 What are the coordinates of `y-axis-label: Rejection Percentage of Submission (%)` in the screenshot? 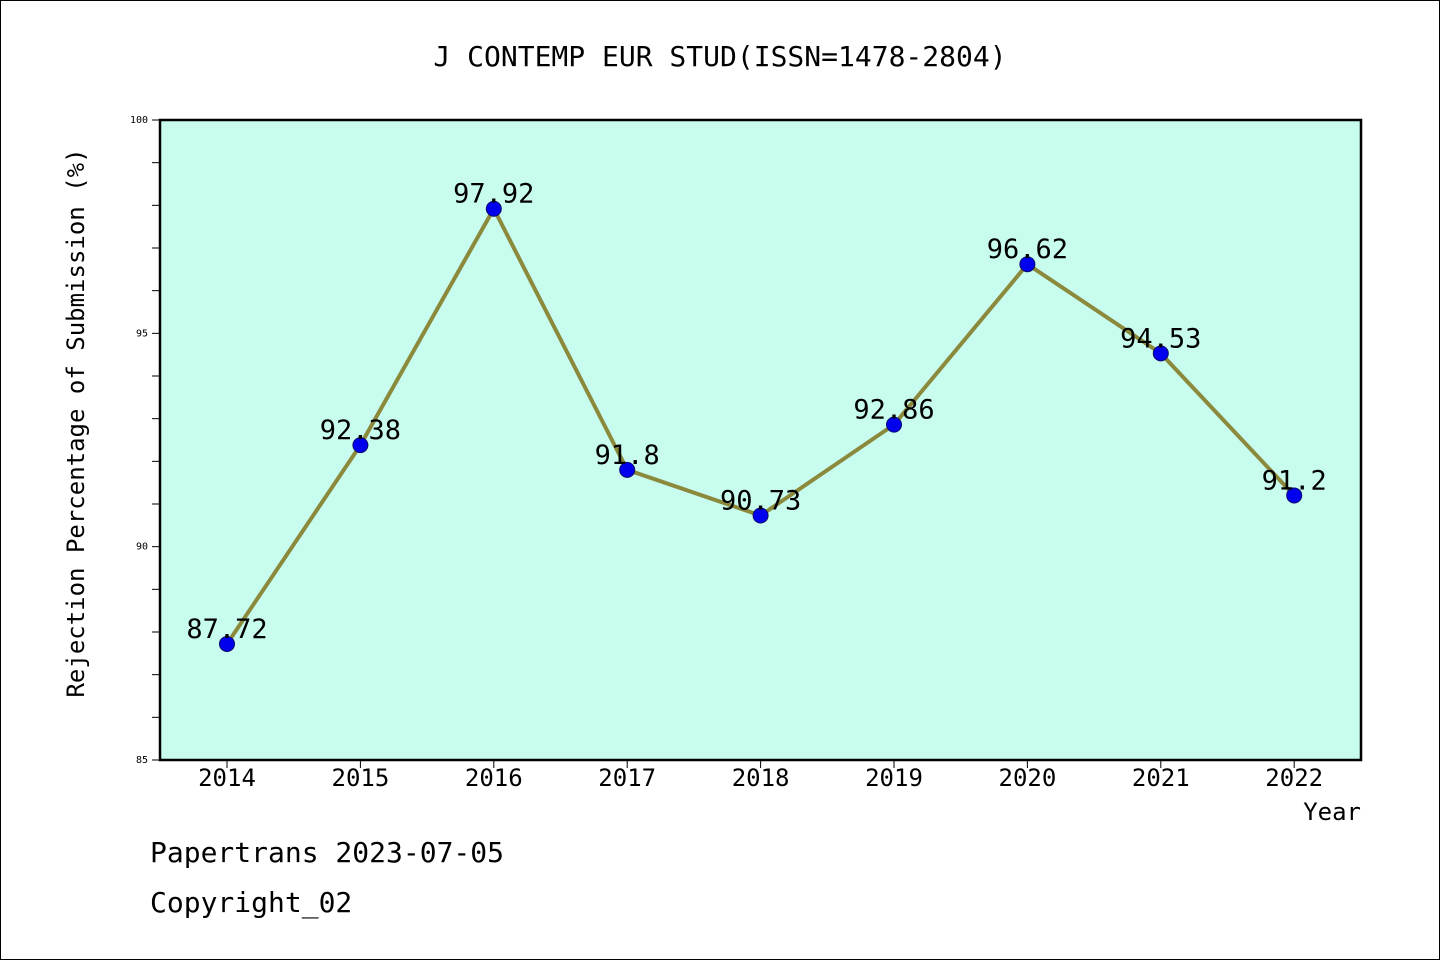 It's located at (76, 422).